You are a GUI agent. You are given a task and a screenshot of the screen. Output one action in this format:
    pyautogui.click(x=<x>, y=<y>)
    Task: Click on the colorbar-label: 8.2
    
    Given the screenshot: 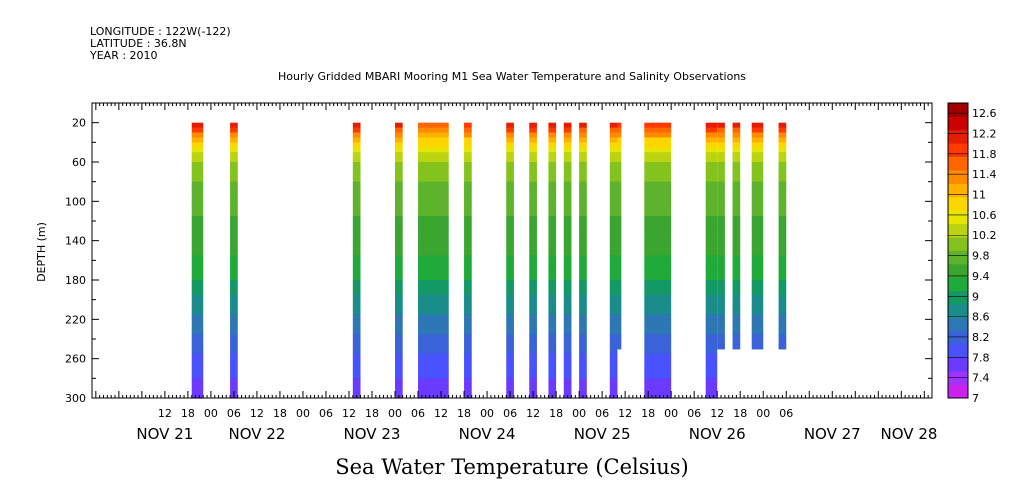 What is the action you would take?
    pyautogui.click(x=981, y=337)
    